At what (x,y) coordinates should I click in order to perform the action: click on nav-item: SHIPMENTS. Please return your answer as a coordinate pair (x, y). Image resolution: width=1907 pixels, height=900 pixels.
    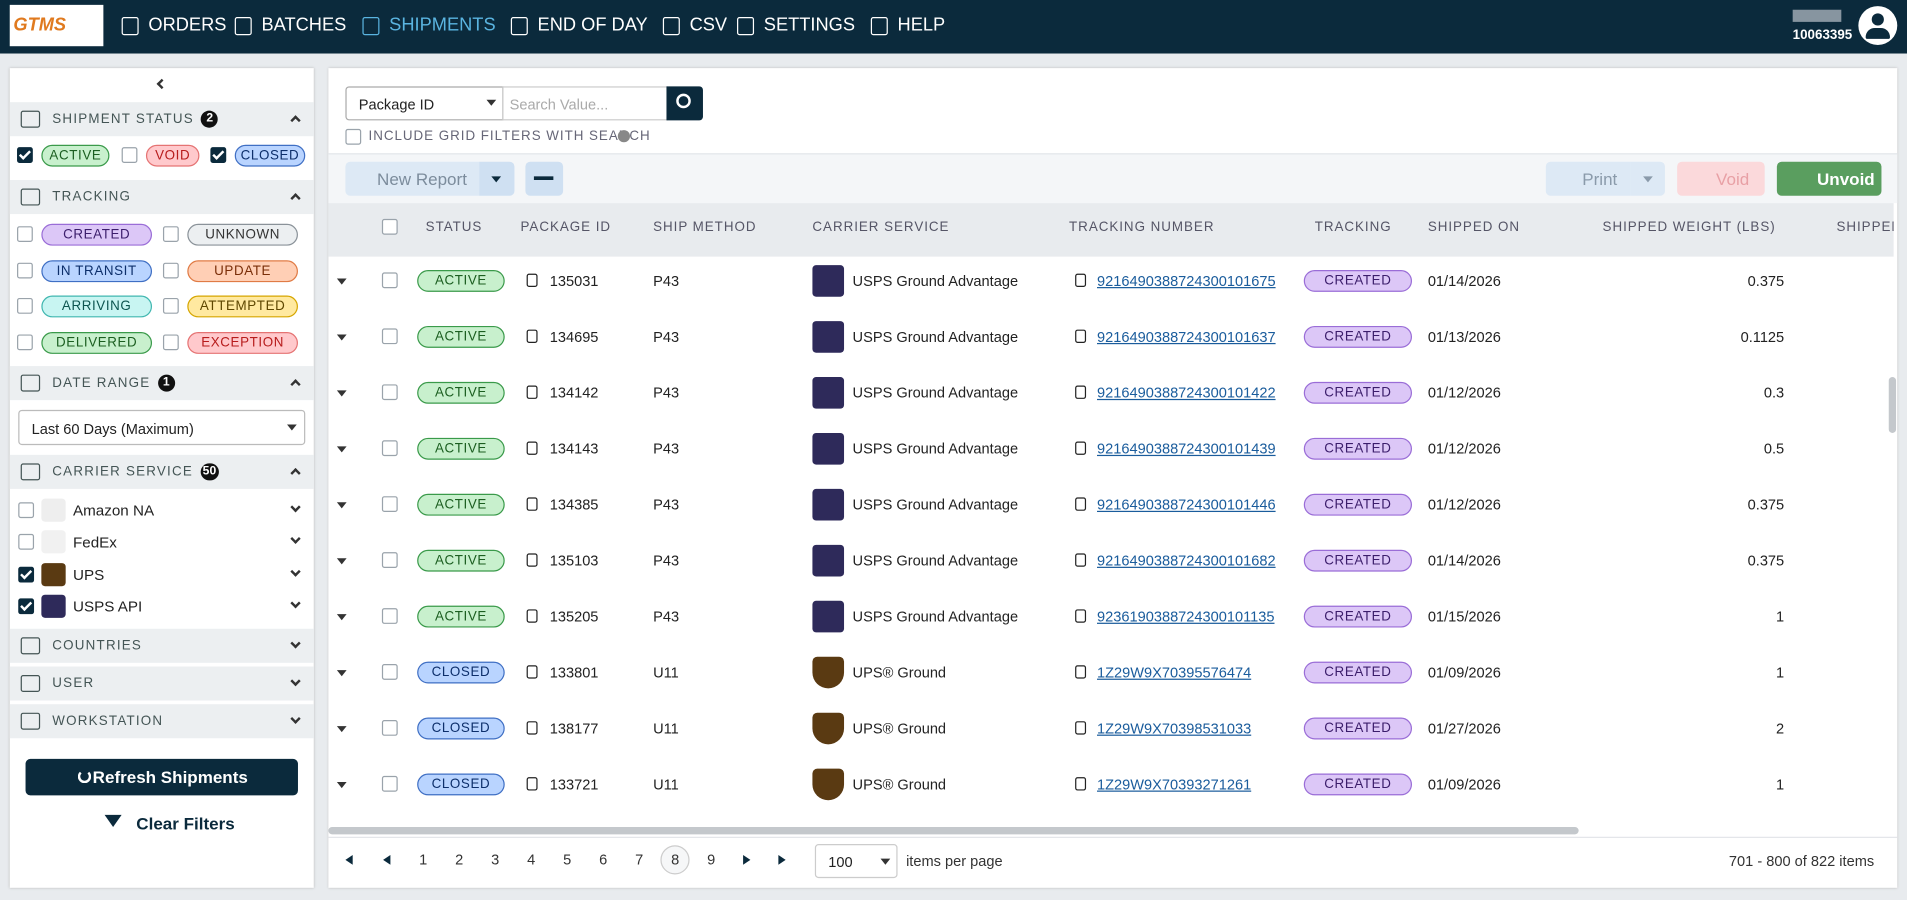
    Looking at the image, I should click on (442, 25).